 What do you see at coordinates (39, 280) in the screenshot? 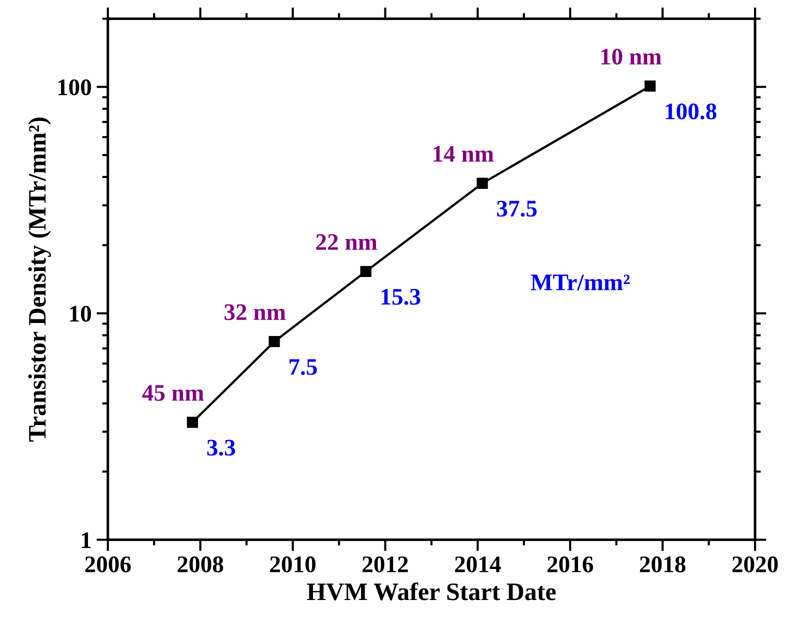
I see `y-axis-title: Transistor Density (MTr/mm²)` at bounding box center [39, 280].